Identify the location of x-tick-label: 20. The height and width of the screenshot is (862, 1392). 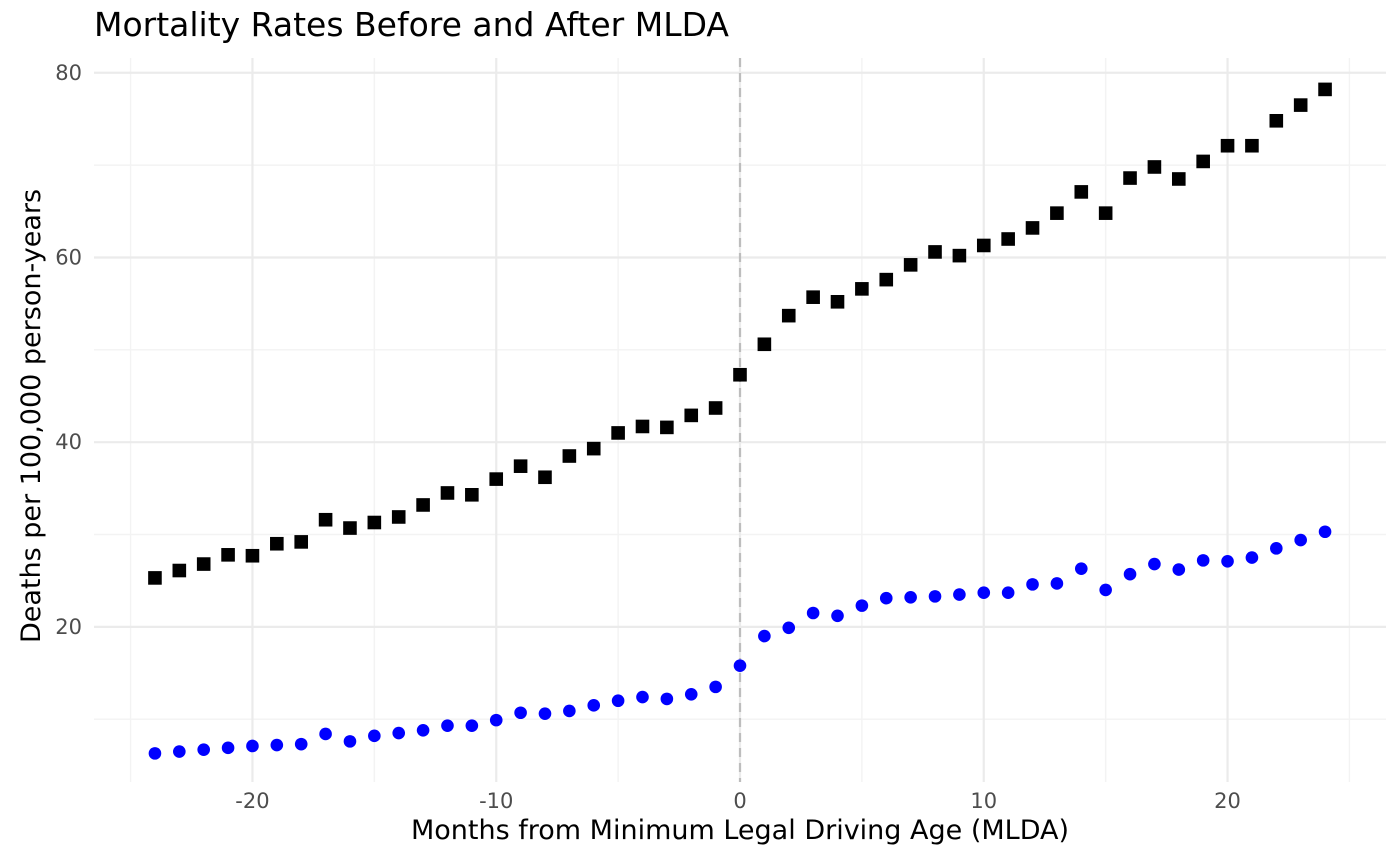
(1227, 801).